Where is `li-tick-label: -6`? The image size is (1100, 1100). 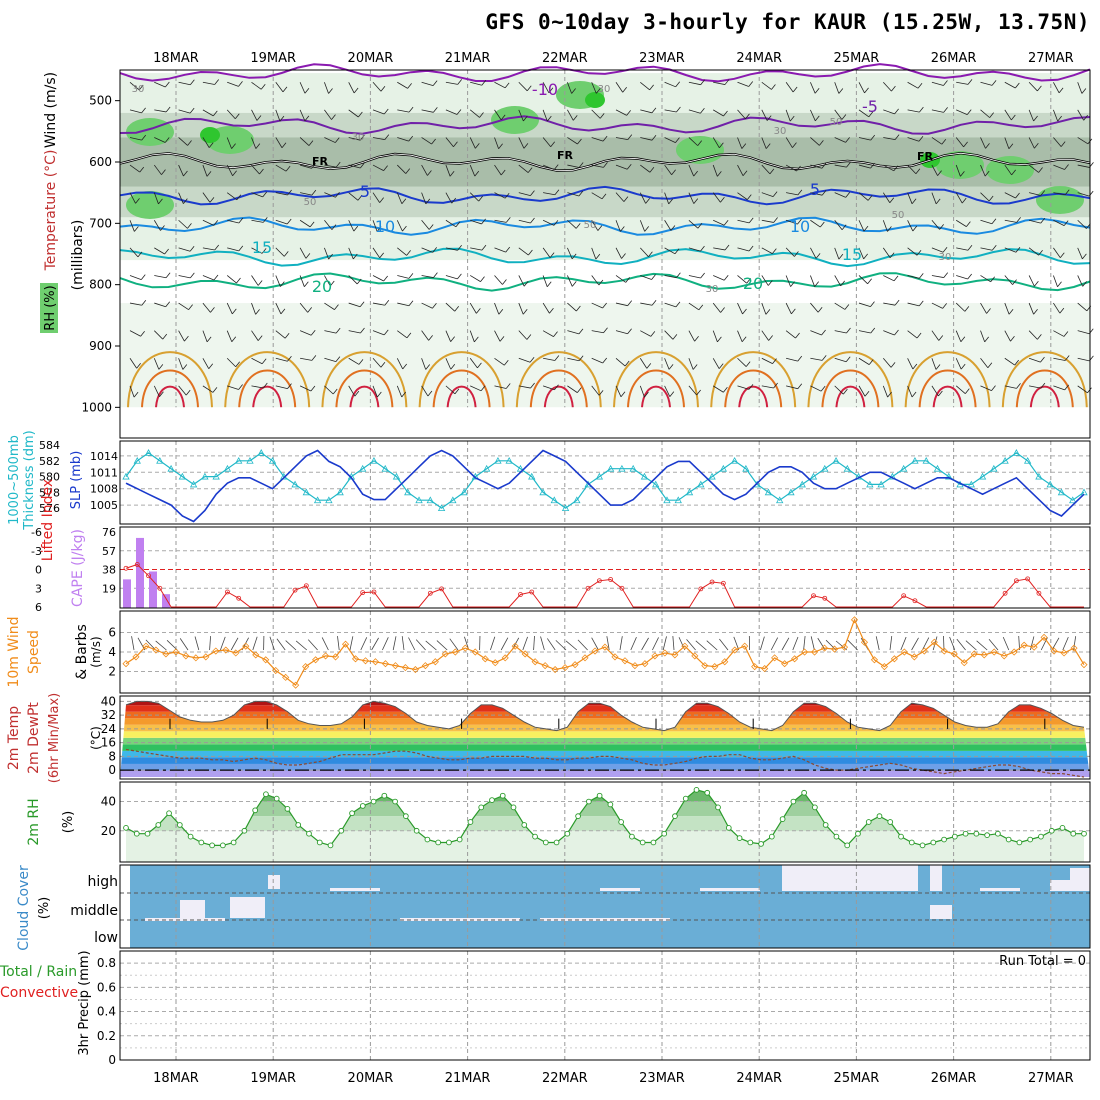 li-tick-label: -6 is located at coordinates (36, 532).